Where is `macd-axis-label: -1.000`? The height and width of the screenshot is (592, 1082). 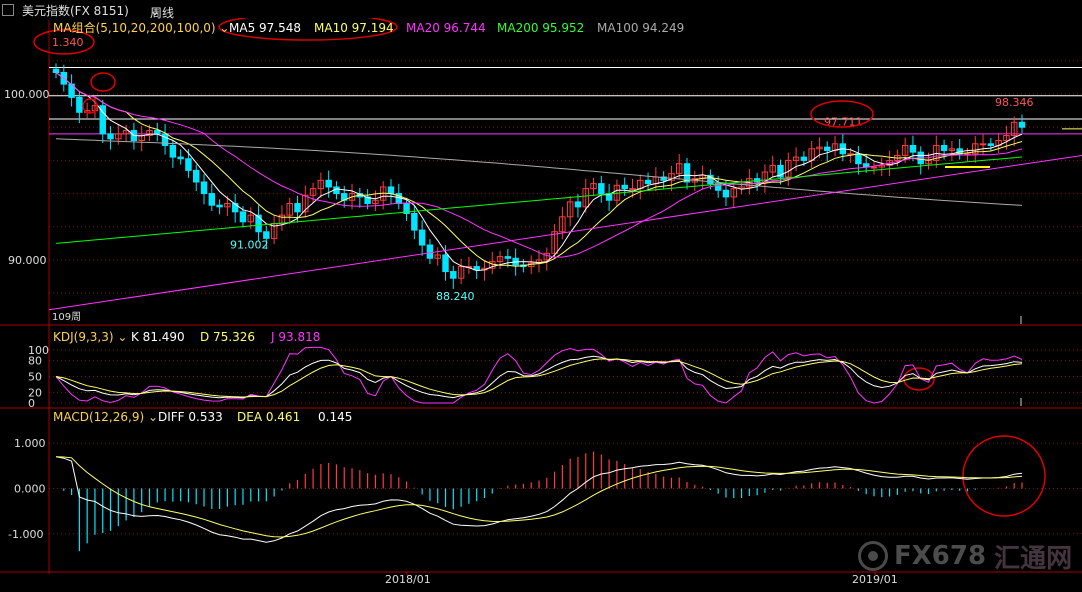 macd-axis-label: -1.000 is located at coordinates (25, 534).